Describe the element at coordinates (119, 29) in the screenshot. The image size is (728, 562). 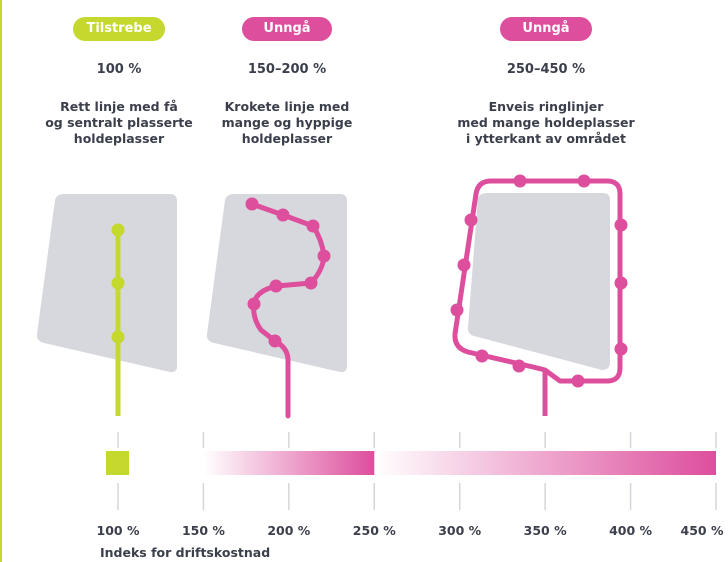
I see `badge-tilstrebe: Tilstrebe` at that location.